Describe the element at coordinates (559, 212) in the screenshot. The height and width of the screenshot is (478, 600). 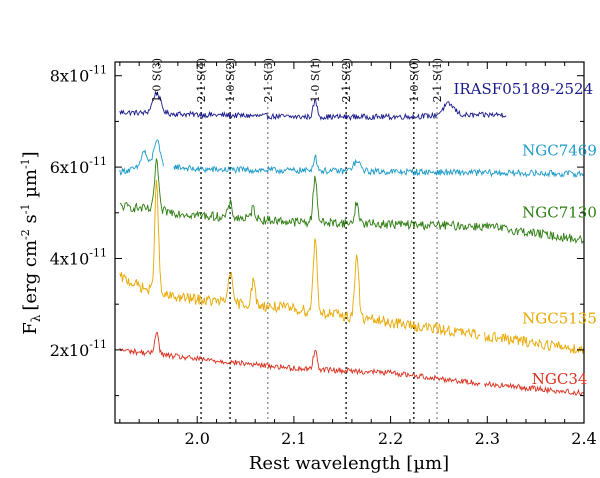
I see `series-label: NGC7130` at that location.